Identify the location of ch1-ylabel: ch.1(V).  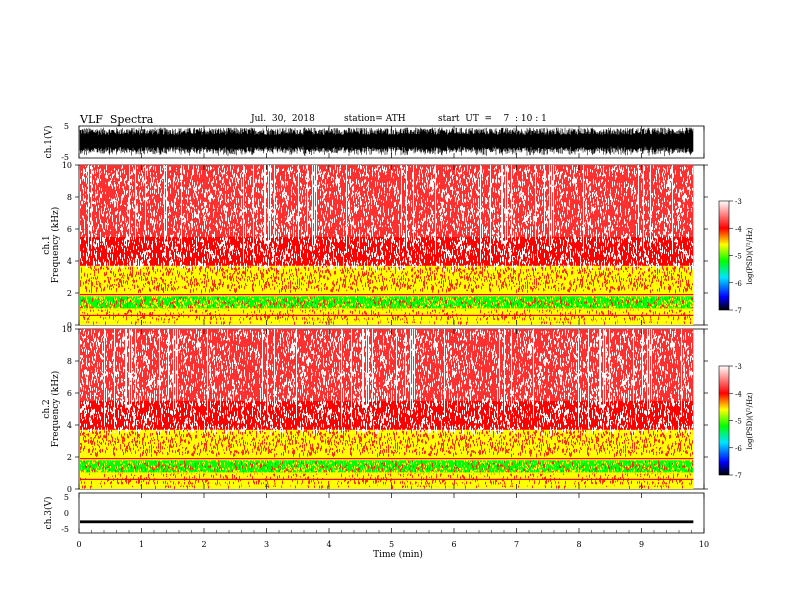
(48, 142).